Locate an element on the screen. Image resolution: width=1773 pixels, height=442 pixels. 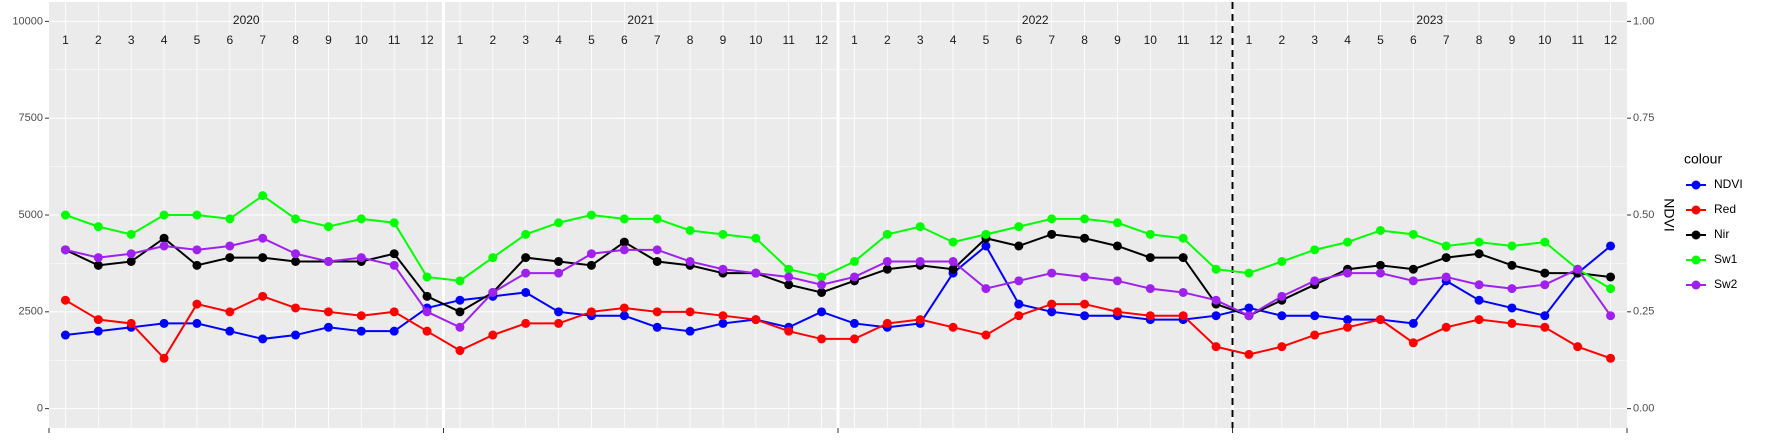
series-line is located at coordinates (837, 327).